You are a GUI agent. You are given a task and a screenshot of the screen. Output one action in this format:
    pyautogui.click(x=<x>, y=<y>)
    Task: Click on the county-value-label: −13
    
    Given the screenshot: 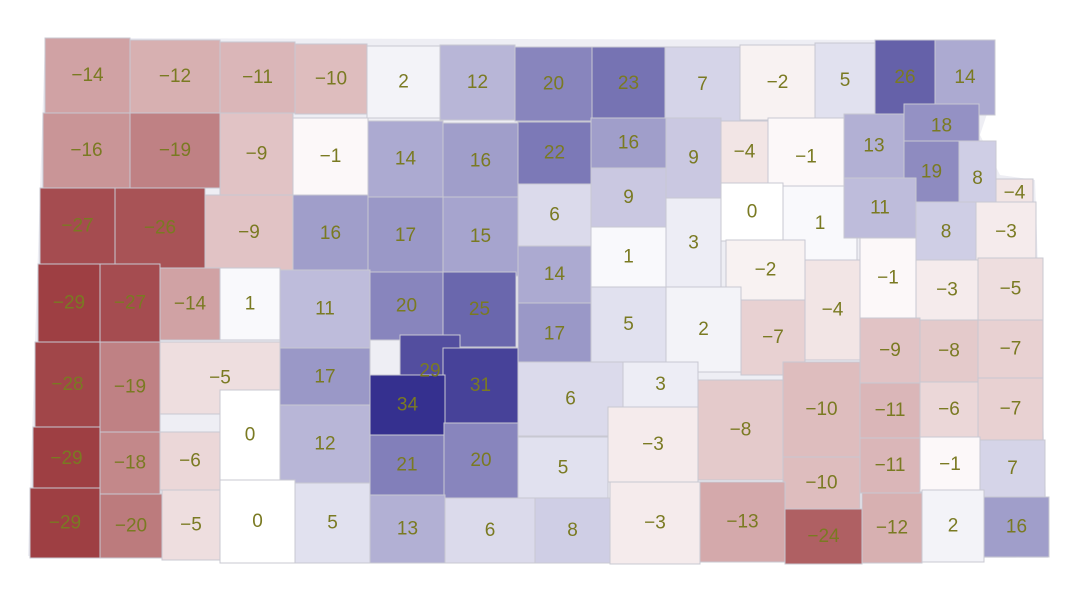 What is the action you would take?
    pyautogui.click(x=742, y=522)
    